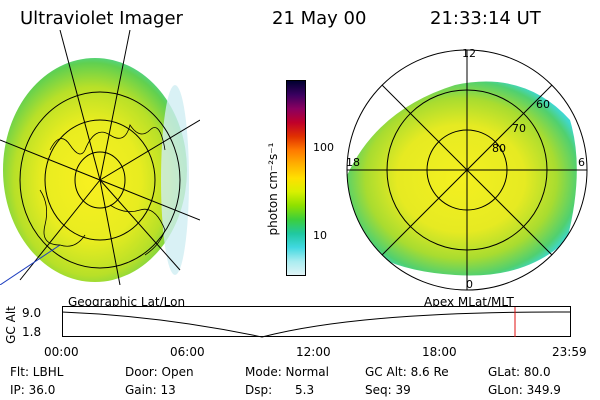 This screenshot has width=600, height=400. I want to click on altitude-plot, so click(317, 322).